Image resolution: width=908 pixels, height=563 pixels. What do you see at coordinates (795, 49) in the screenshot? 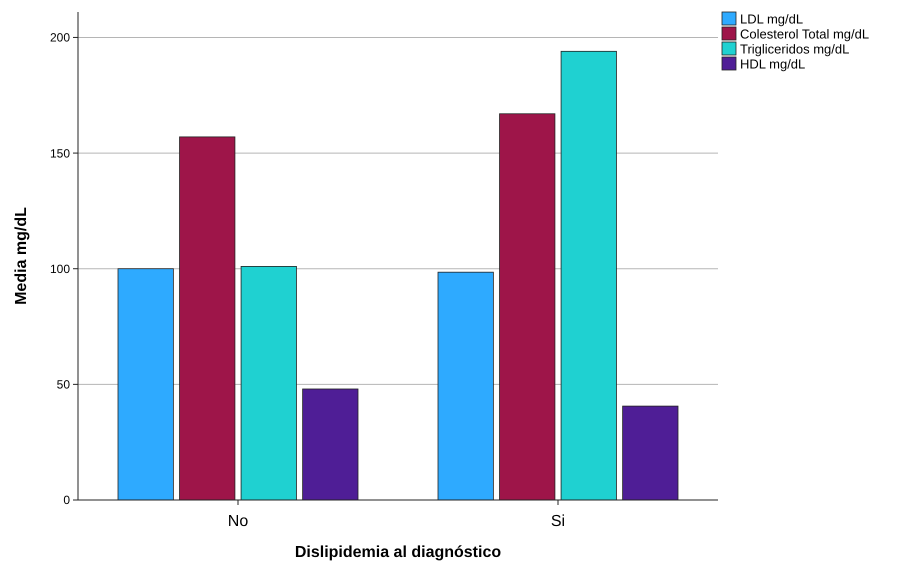
I see `legend-label: Trigliceridos mg/dL` at bounding box center [795, 49].